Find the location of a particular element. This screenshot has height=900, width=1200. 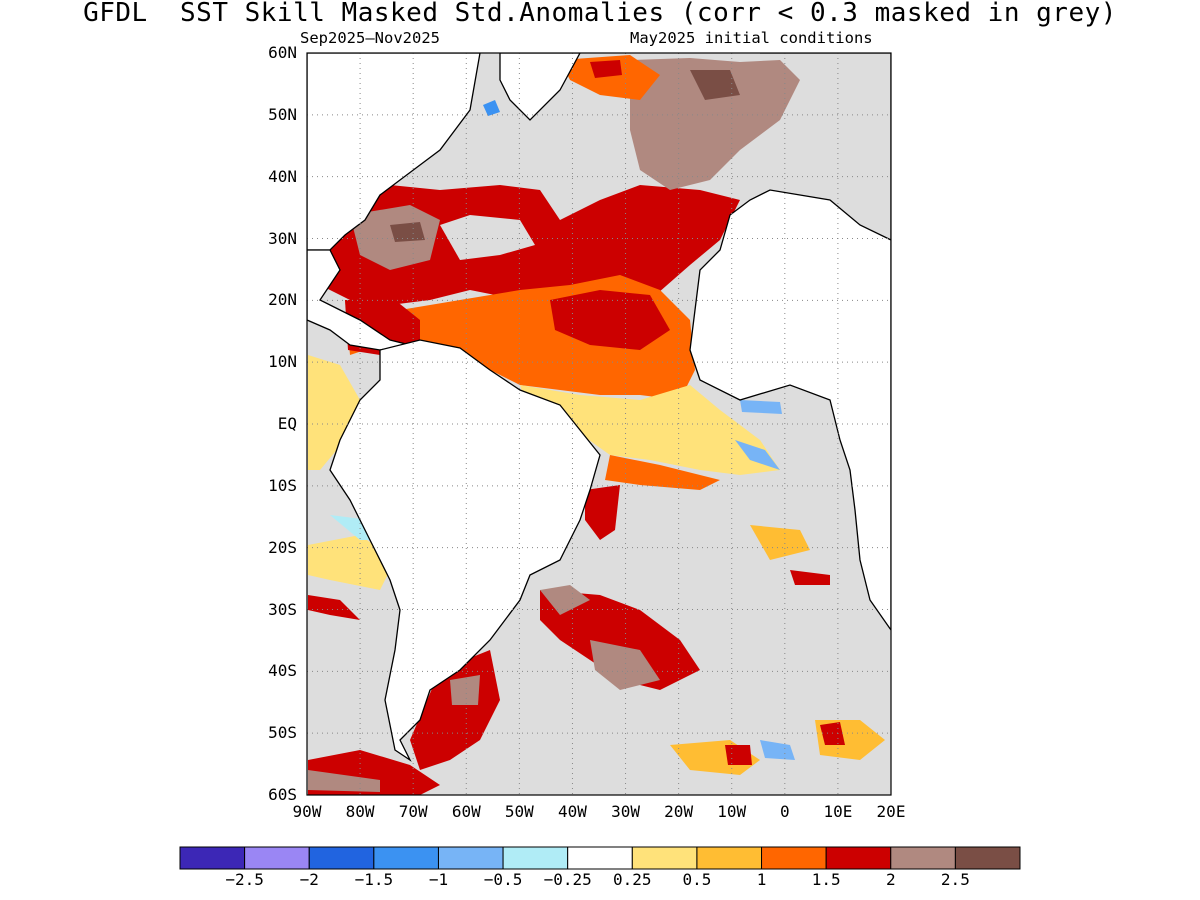

lon-tick-label: 30W is located at coordinates (625, 811).